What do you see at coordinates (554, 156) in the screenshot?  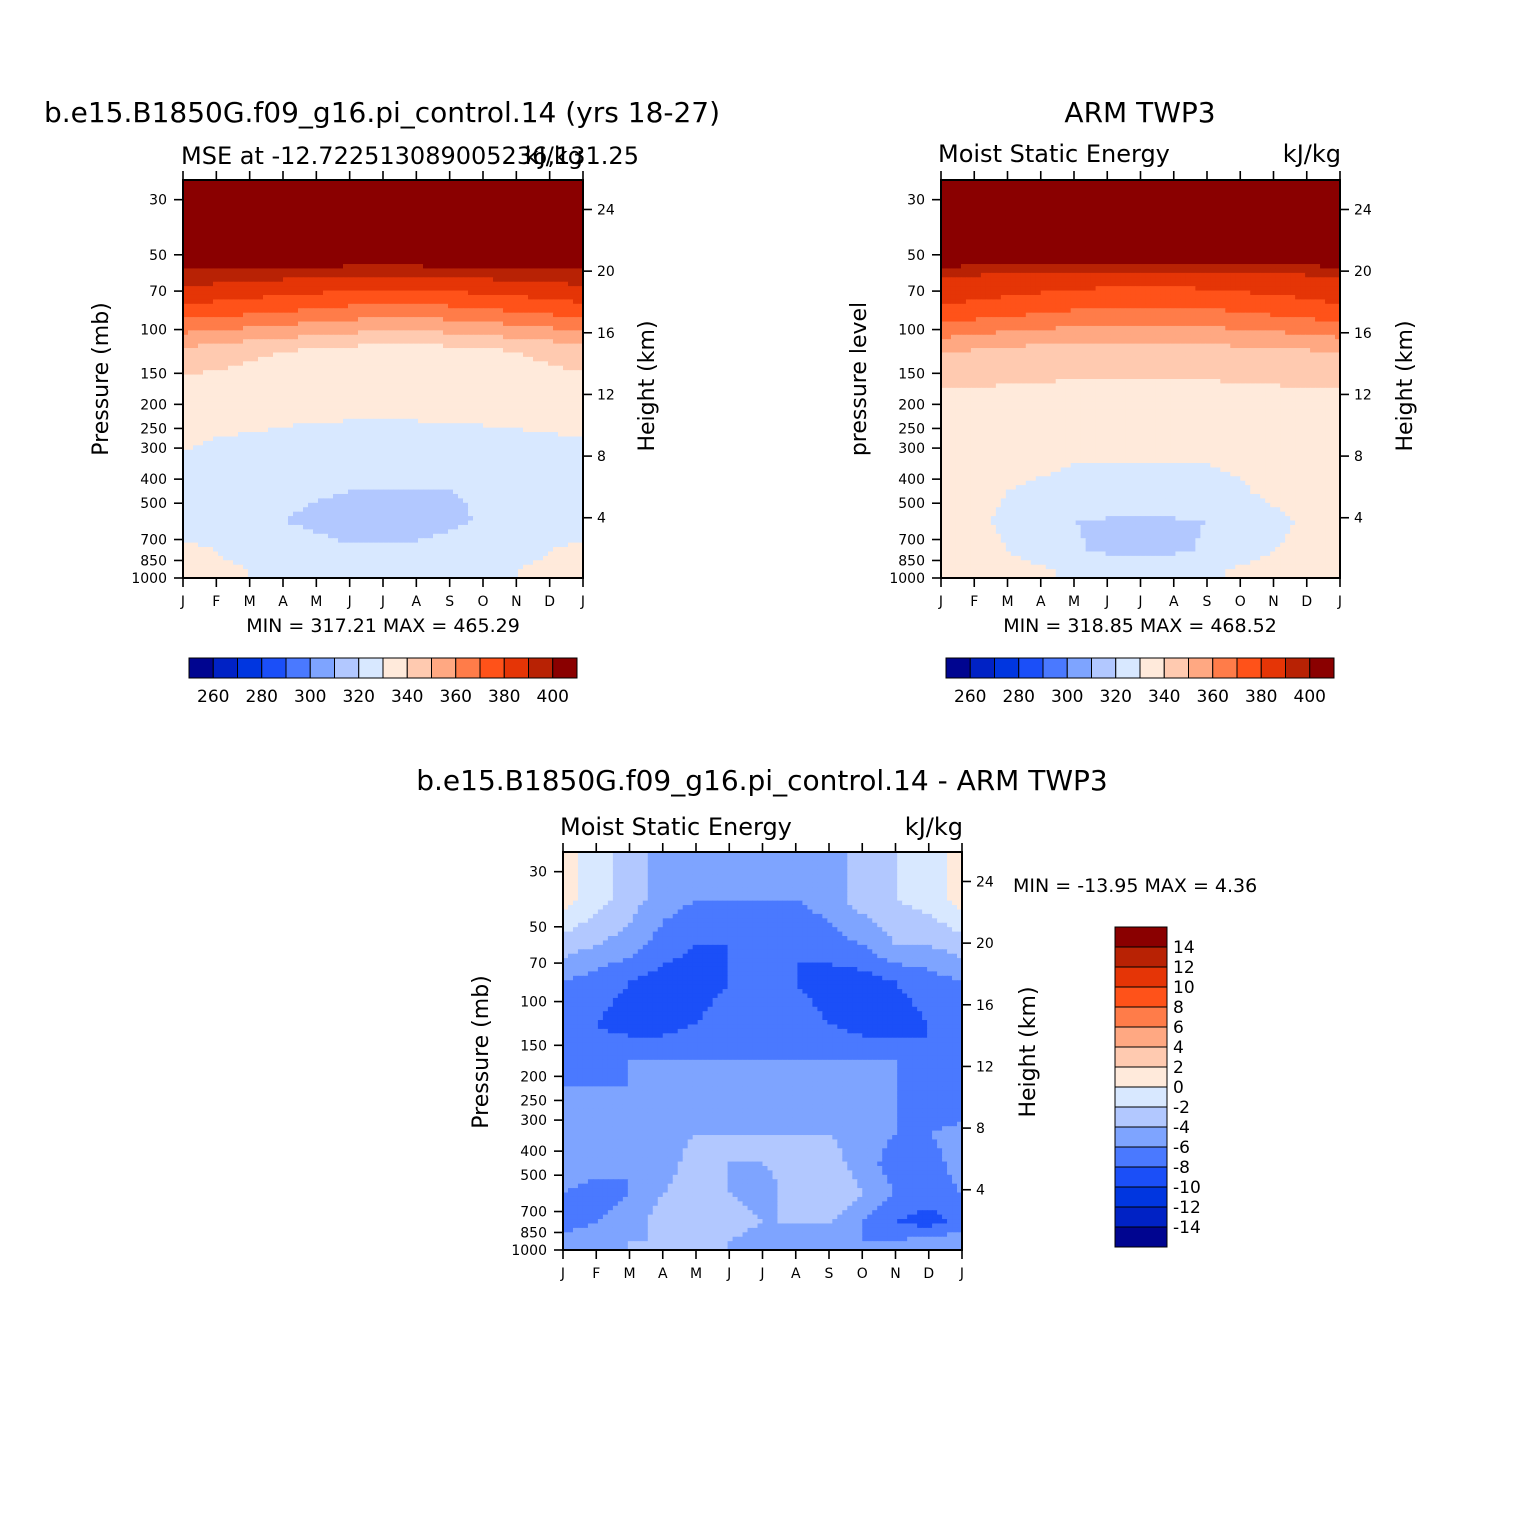 I see `panel-model-subtitle-right: kJ/kg` at bounding box center [554, 156].